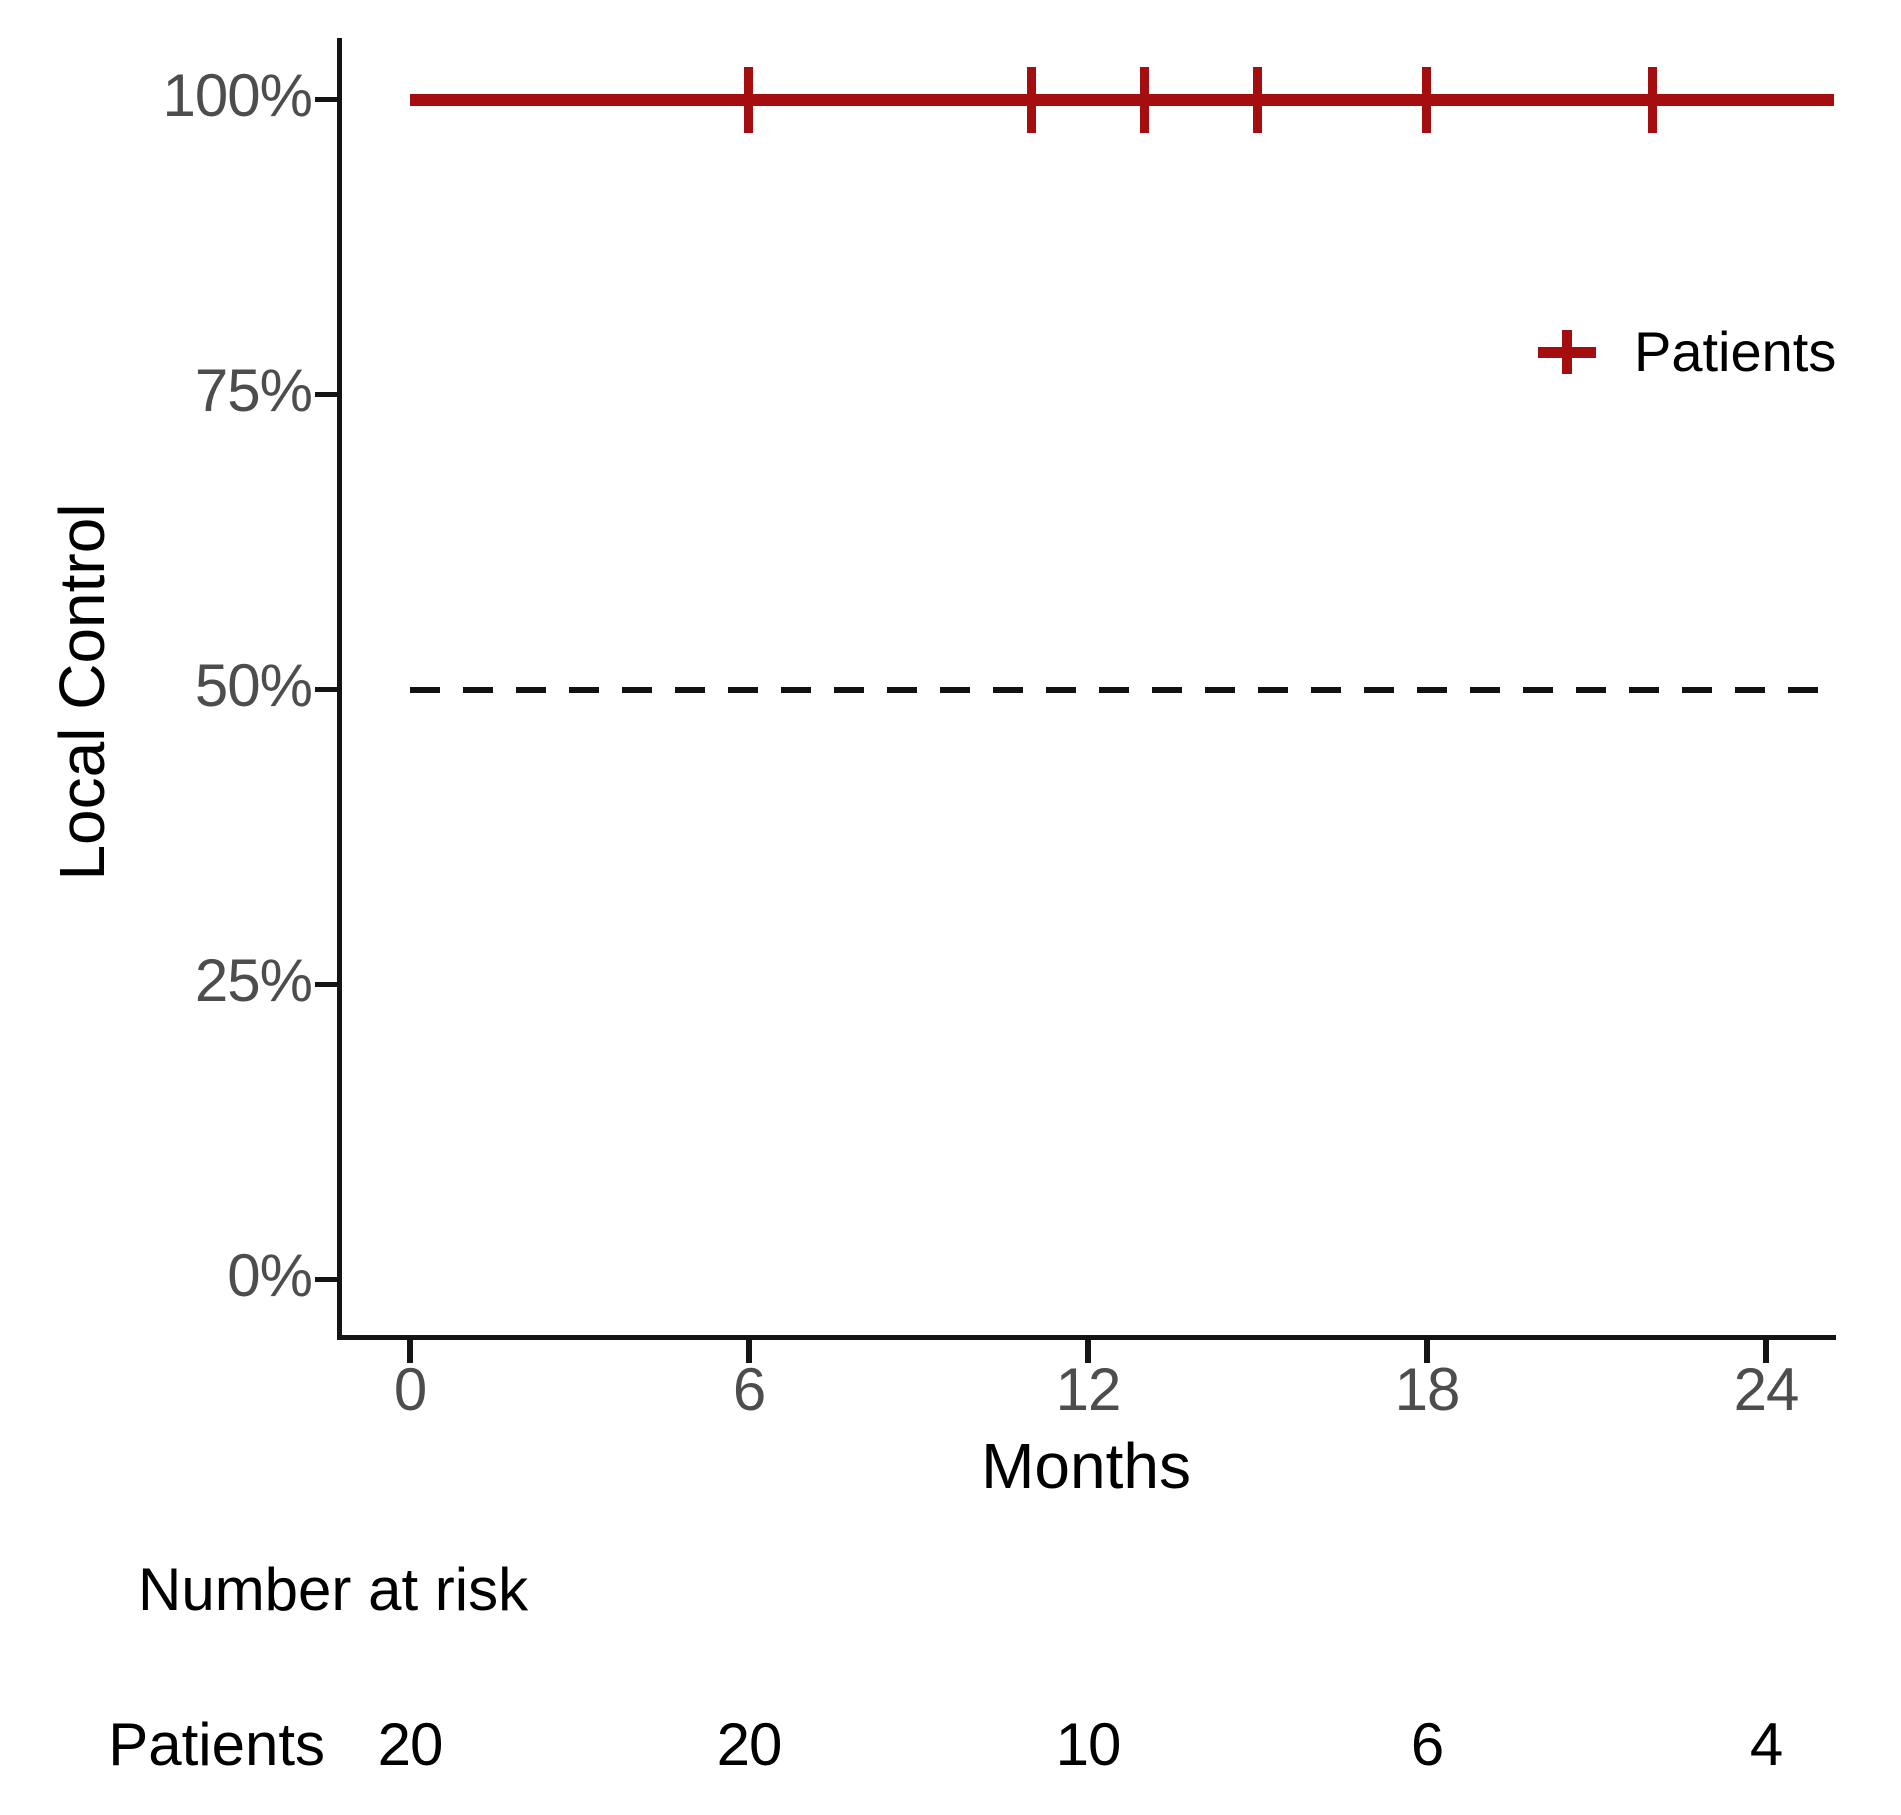 This screenshot has height=1815, width=1901. Describe the element at coordinates (253, 685) in the screenshot. I see `y-tick-label: 50%` at that location.